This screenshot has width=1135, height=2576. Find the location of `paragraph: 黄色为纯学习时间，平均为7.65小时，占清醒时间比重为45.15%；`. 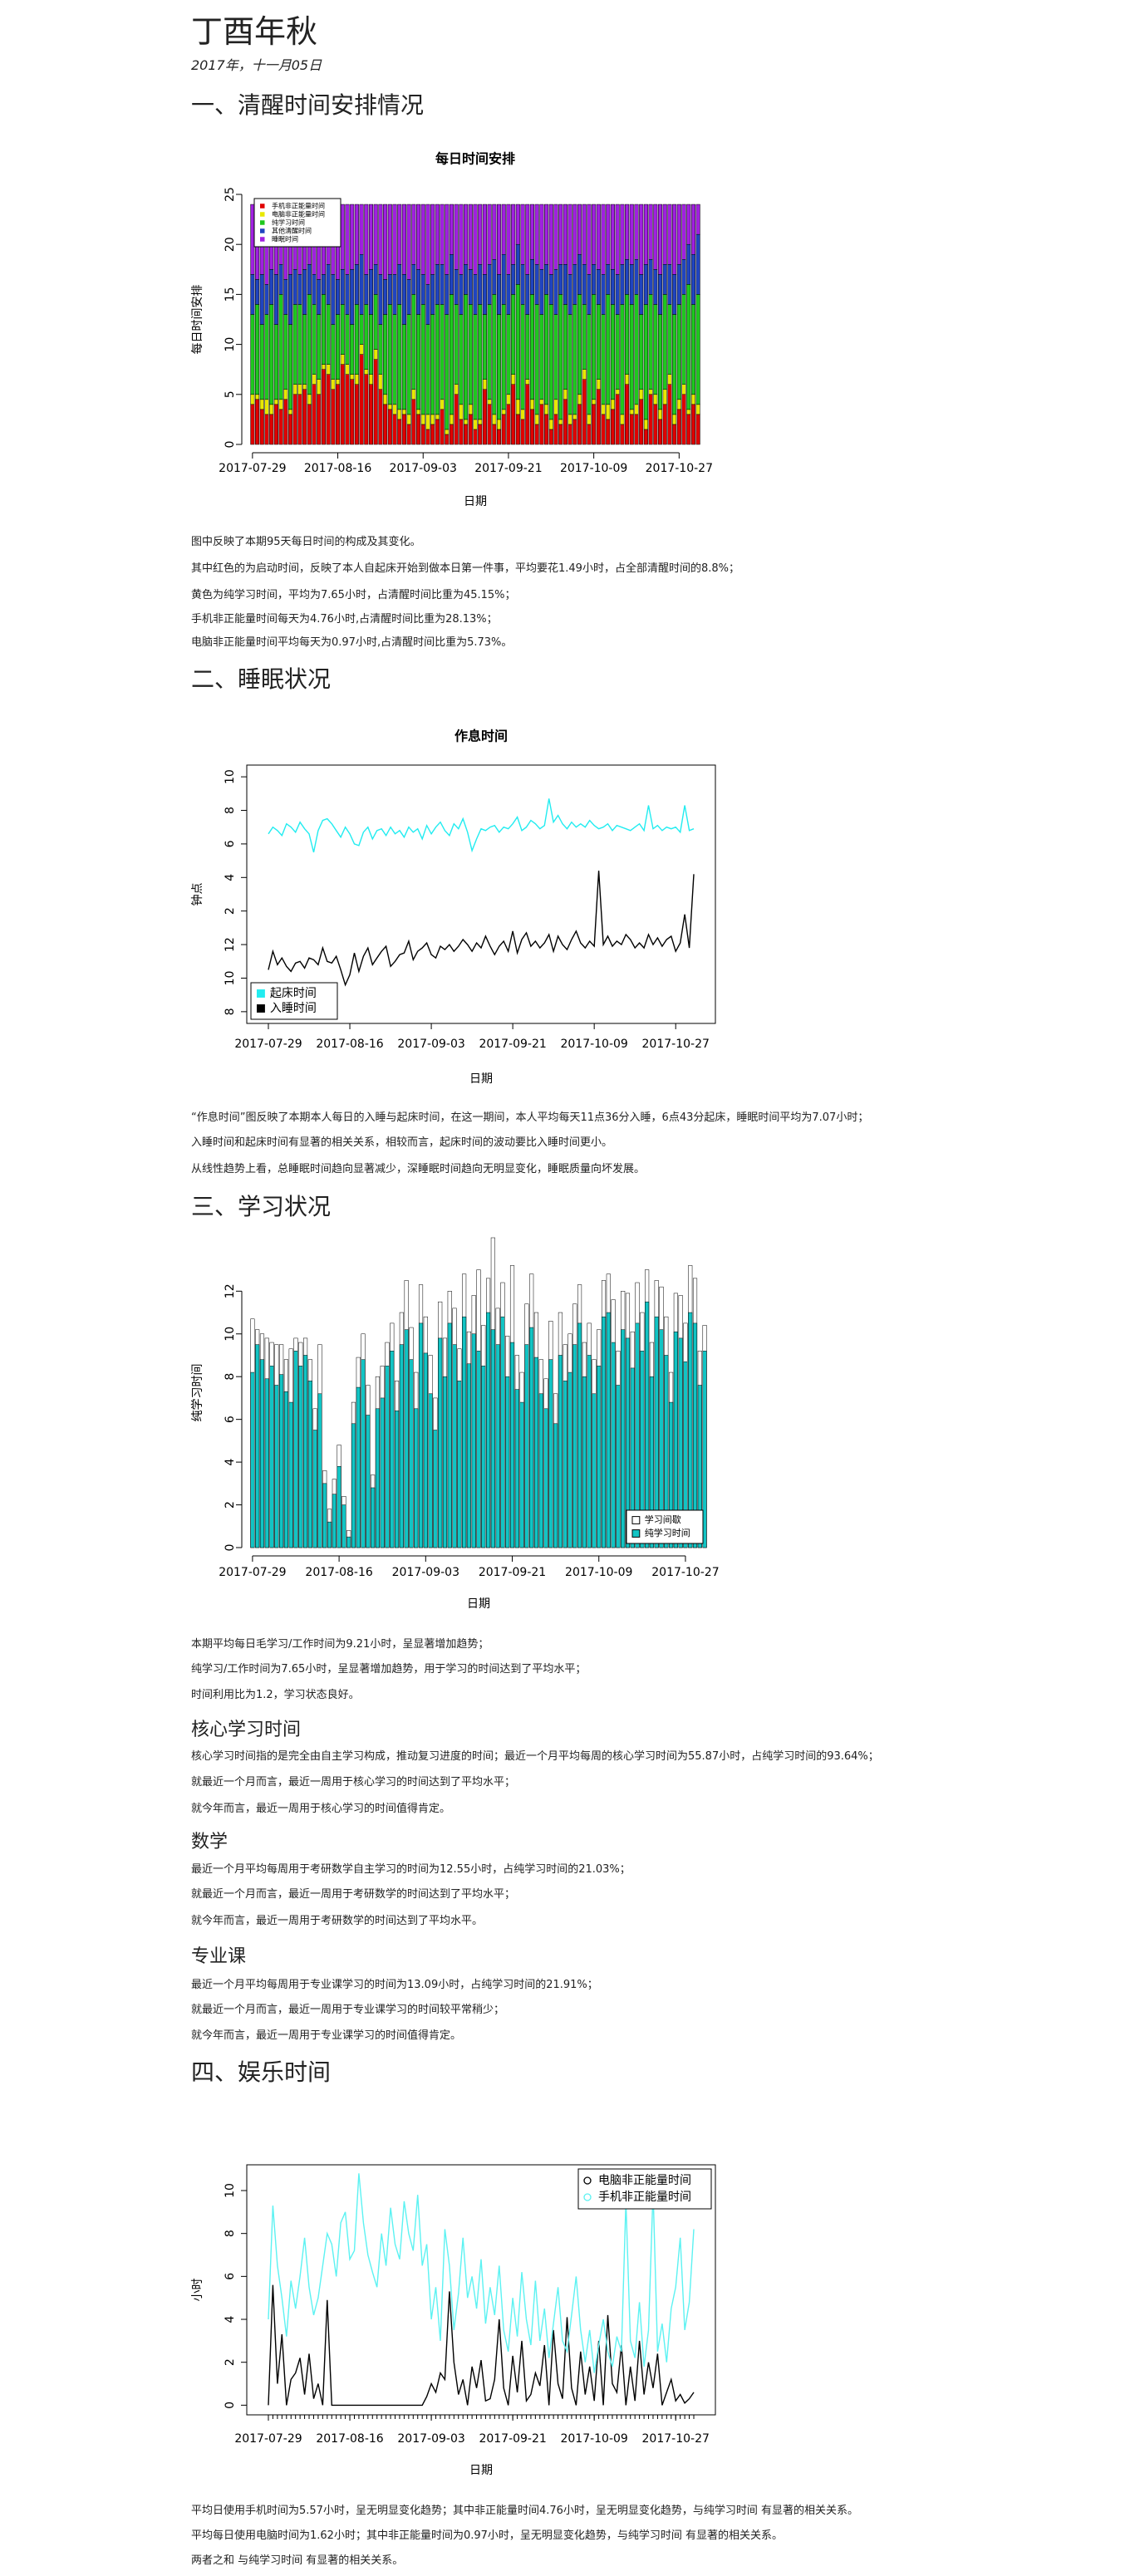

paragraph: 黄色为纯学习时间，平均为7.65小时，占清醒时间比重为45.15%； is located at coordinates (353, 595).